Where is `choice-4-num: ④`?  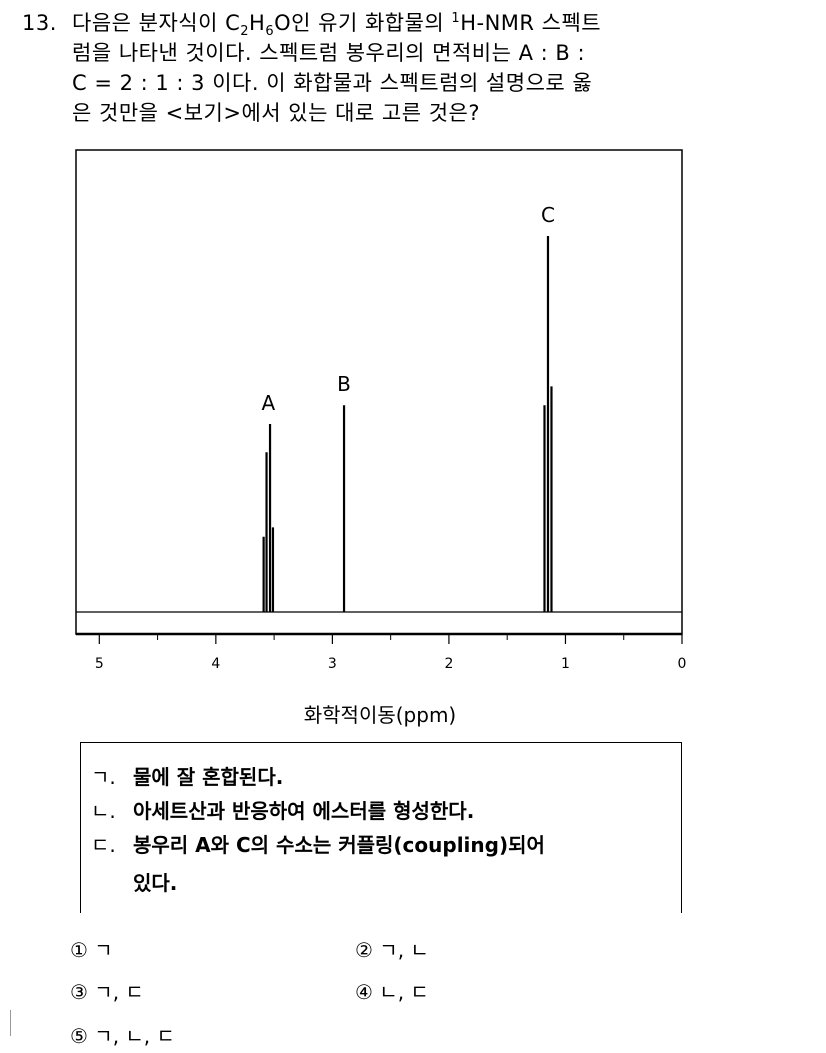 choice-4-num: ④ is located at coordinates (364, 992).